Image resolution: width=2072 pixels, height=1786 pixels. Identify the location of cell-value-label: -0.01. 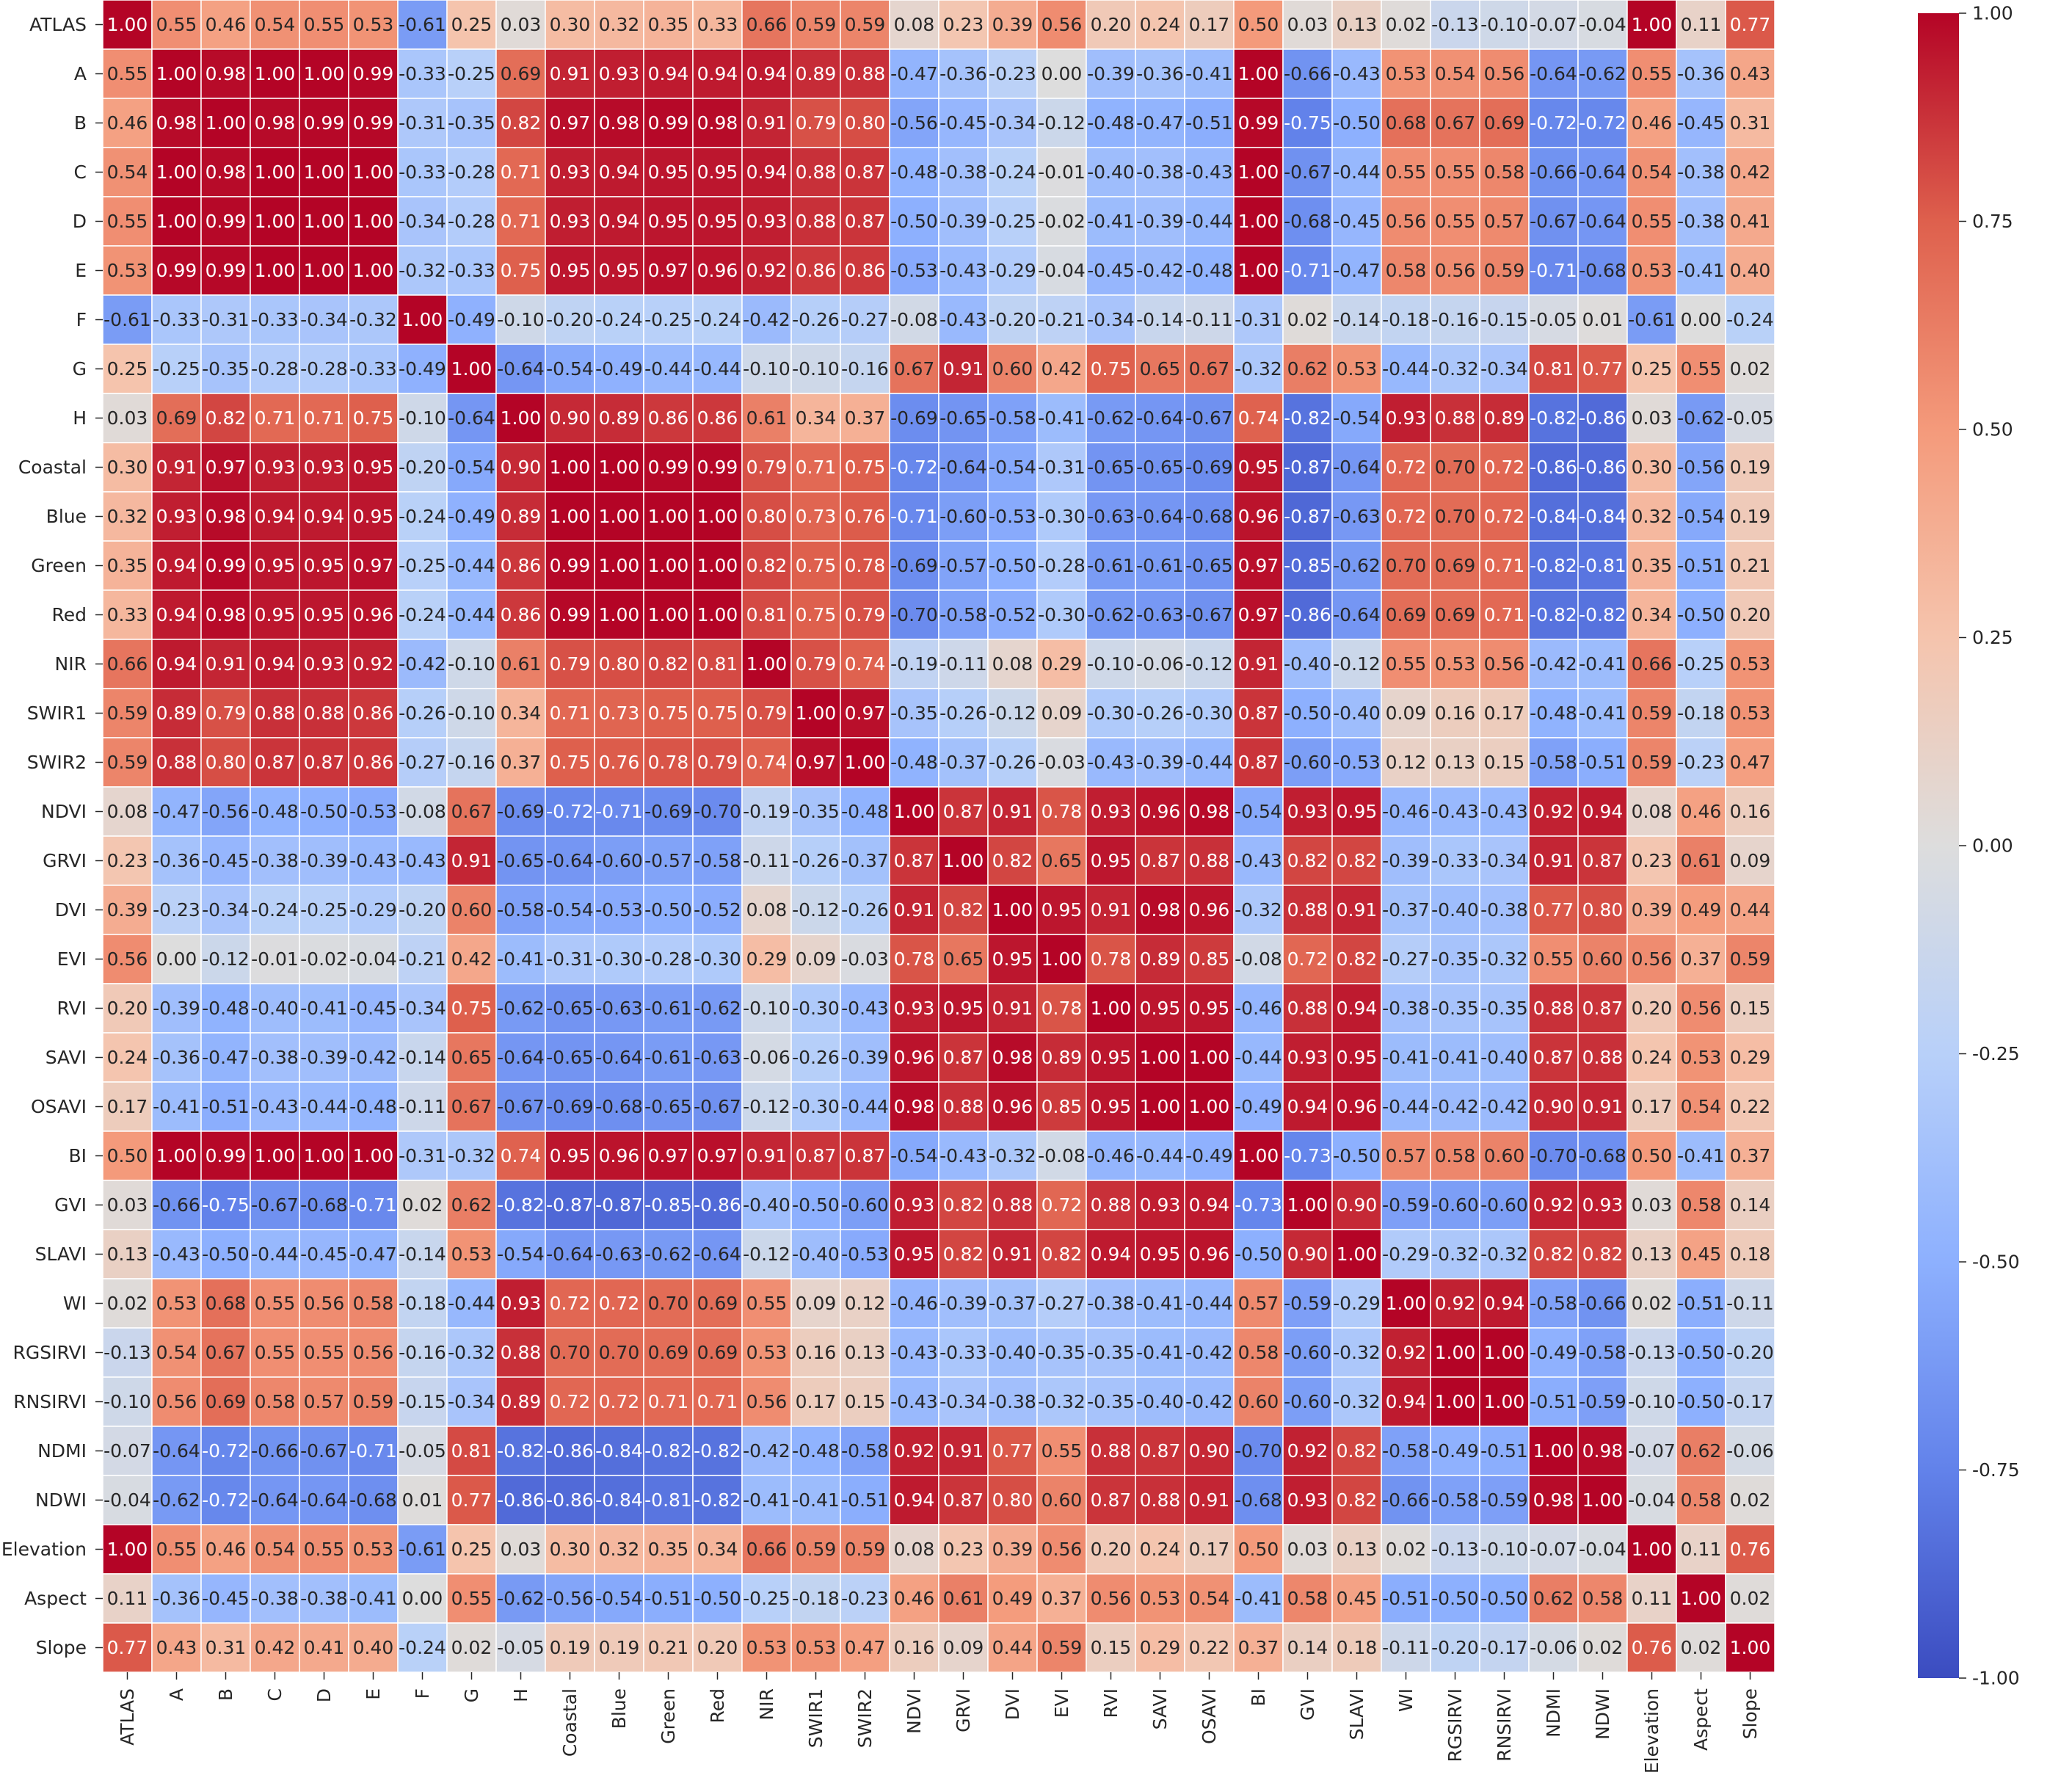
(1062, 172).